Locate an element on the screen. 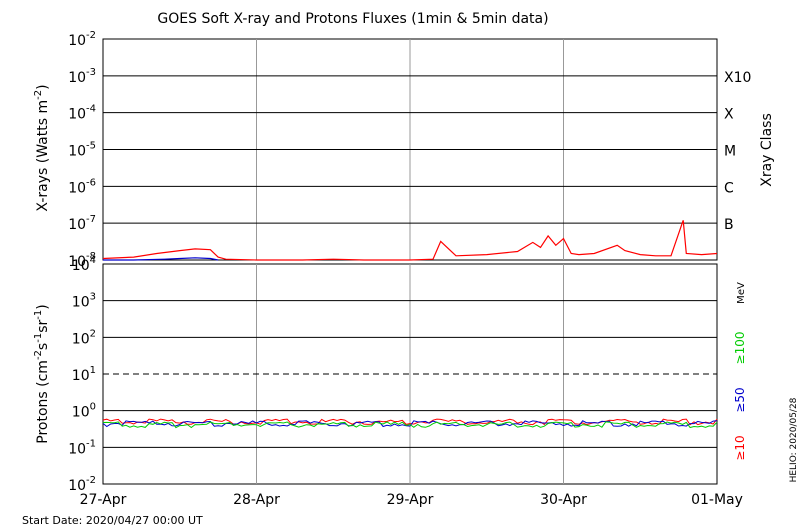 The width and height of the screenshot is (800, 530). x-tick-label: 27-Apr is located at coordinates (103, 500).